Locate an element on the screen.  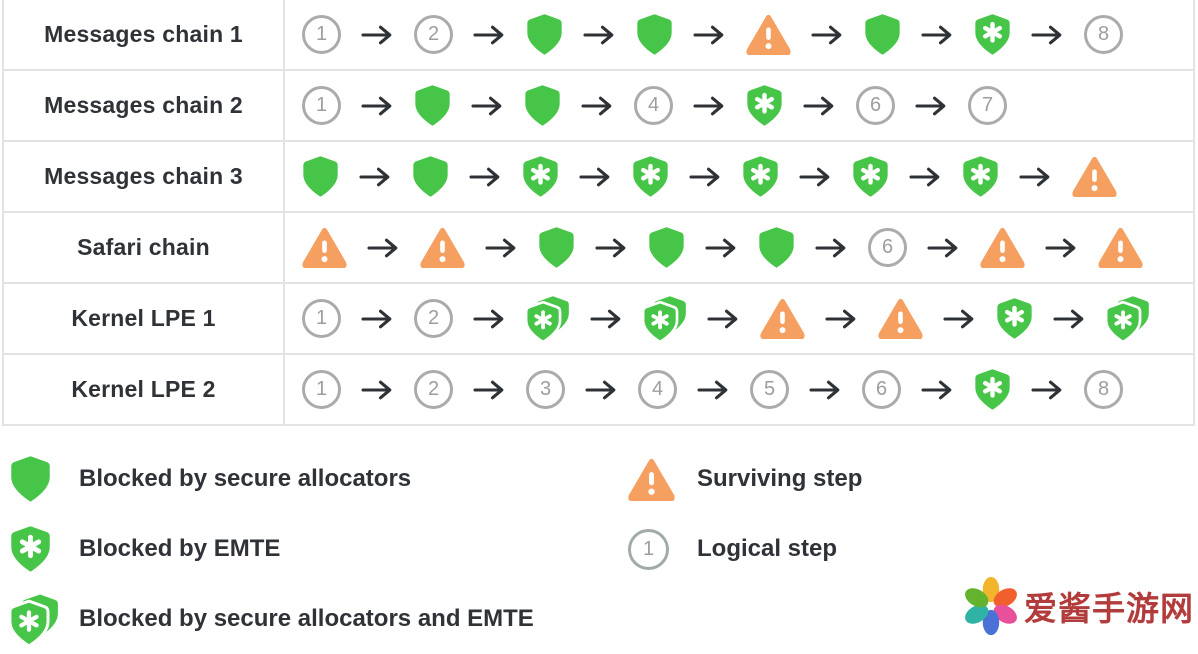
table-row: Safari chain 6 is located at coordinates (598, 248).